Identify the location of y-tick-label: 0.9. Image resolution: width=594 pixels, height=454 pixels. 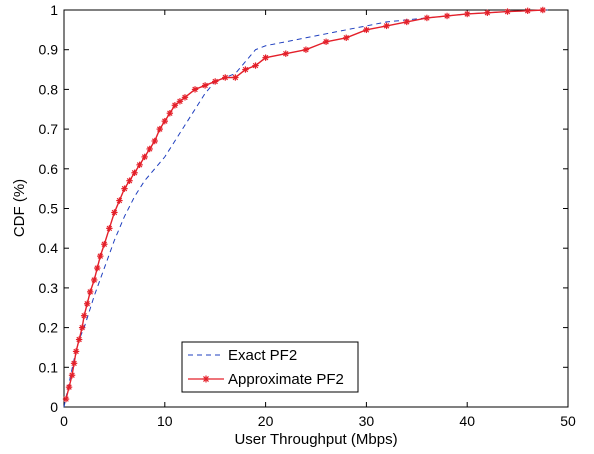
(49, 50).